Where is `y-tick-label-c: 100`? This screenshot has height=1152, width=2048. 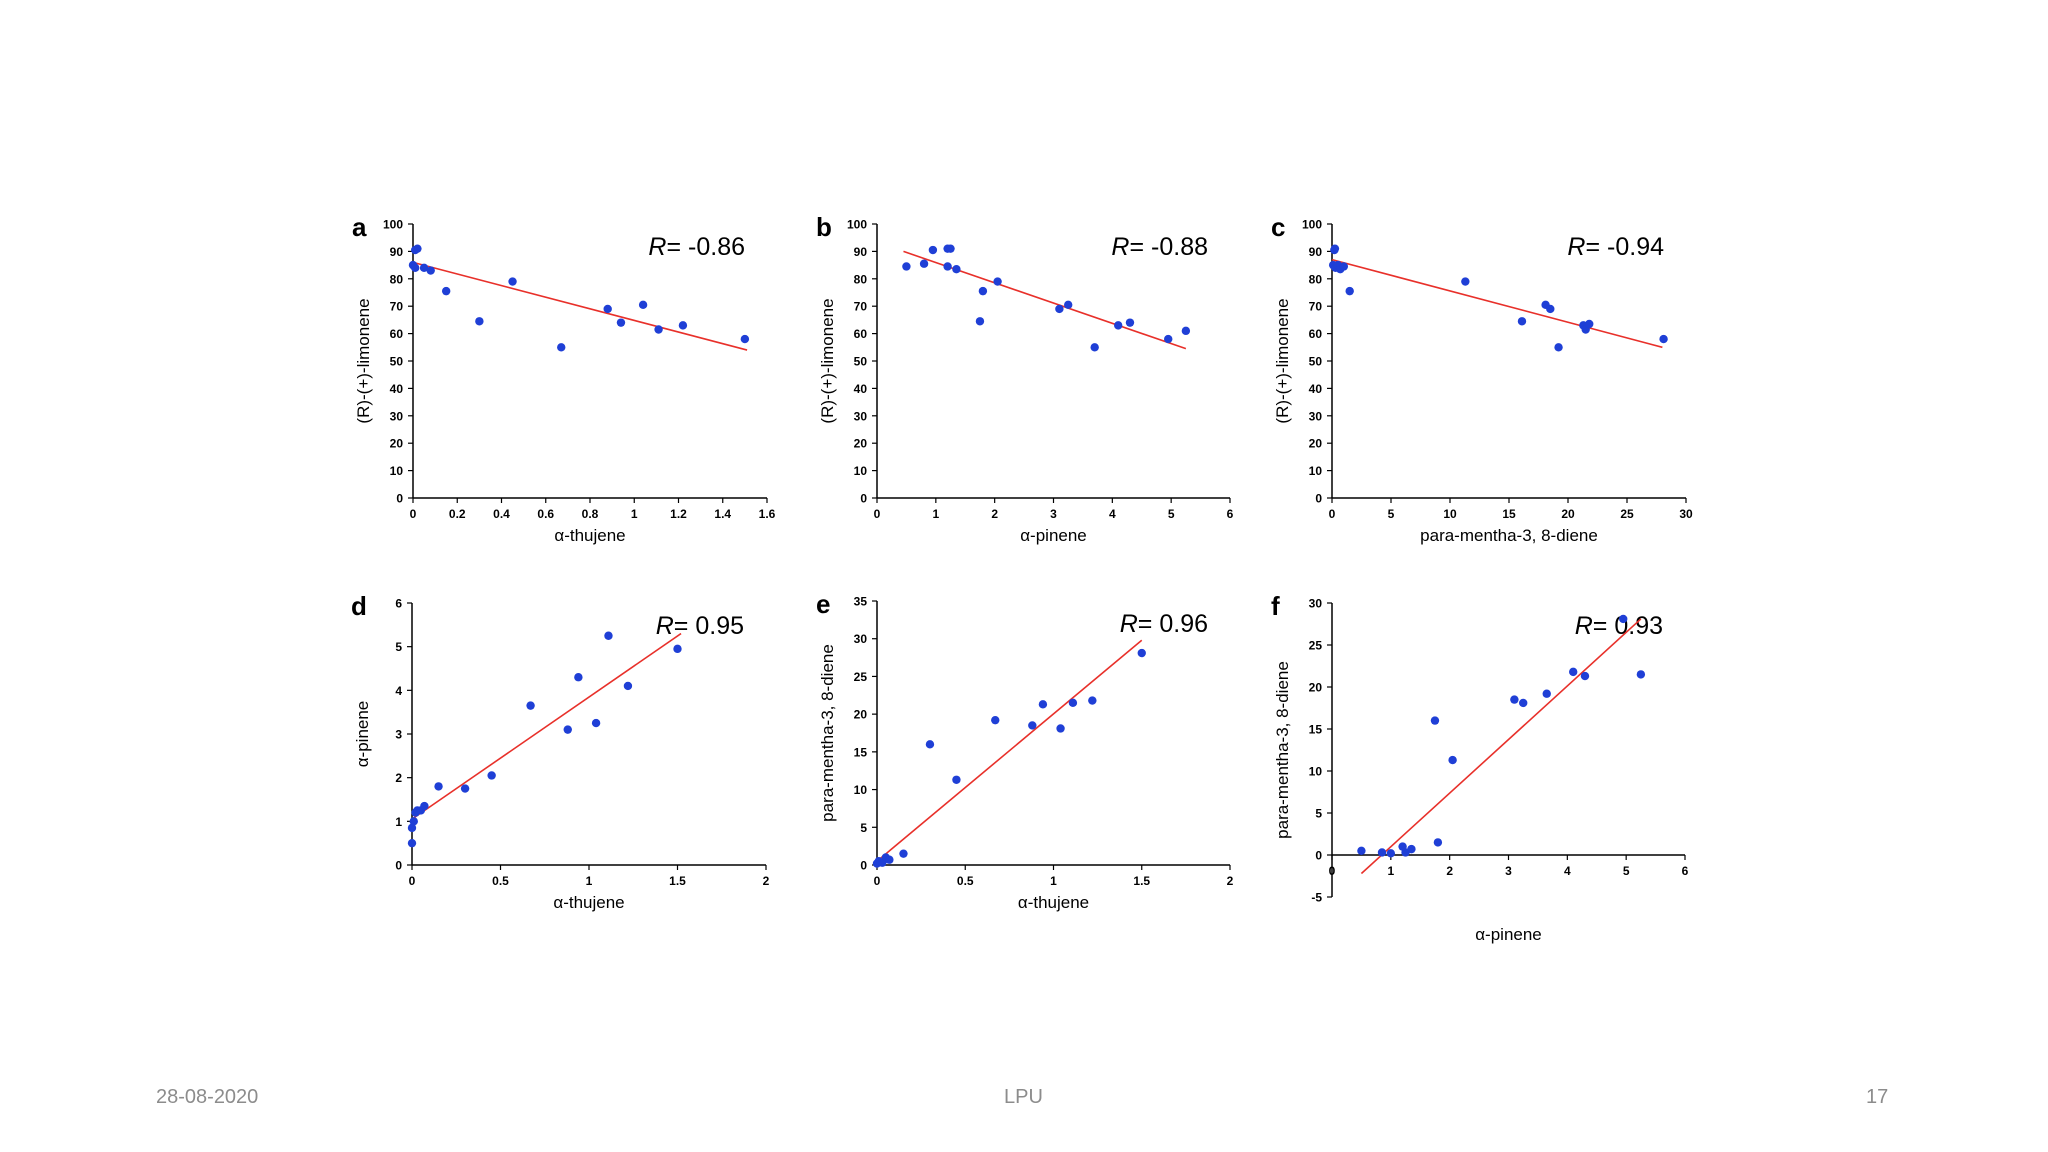 y-tick-label-c: 100 is located at coordinates (1312, 225).